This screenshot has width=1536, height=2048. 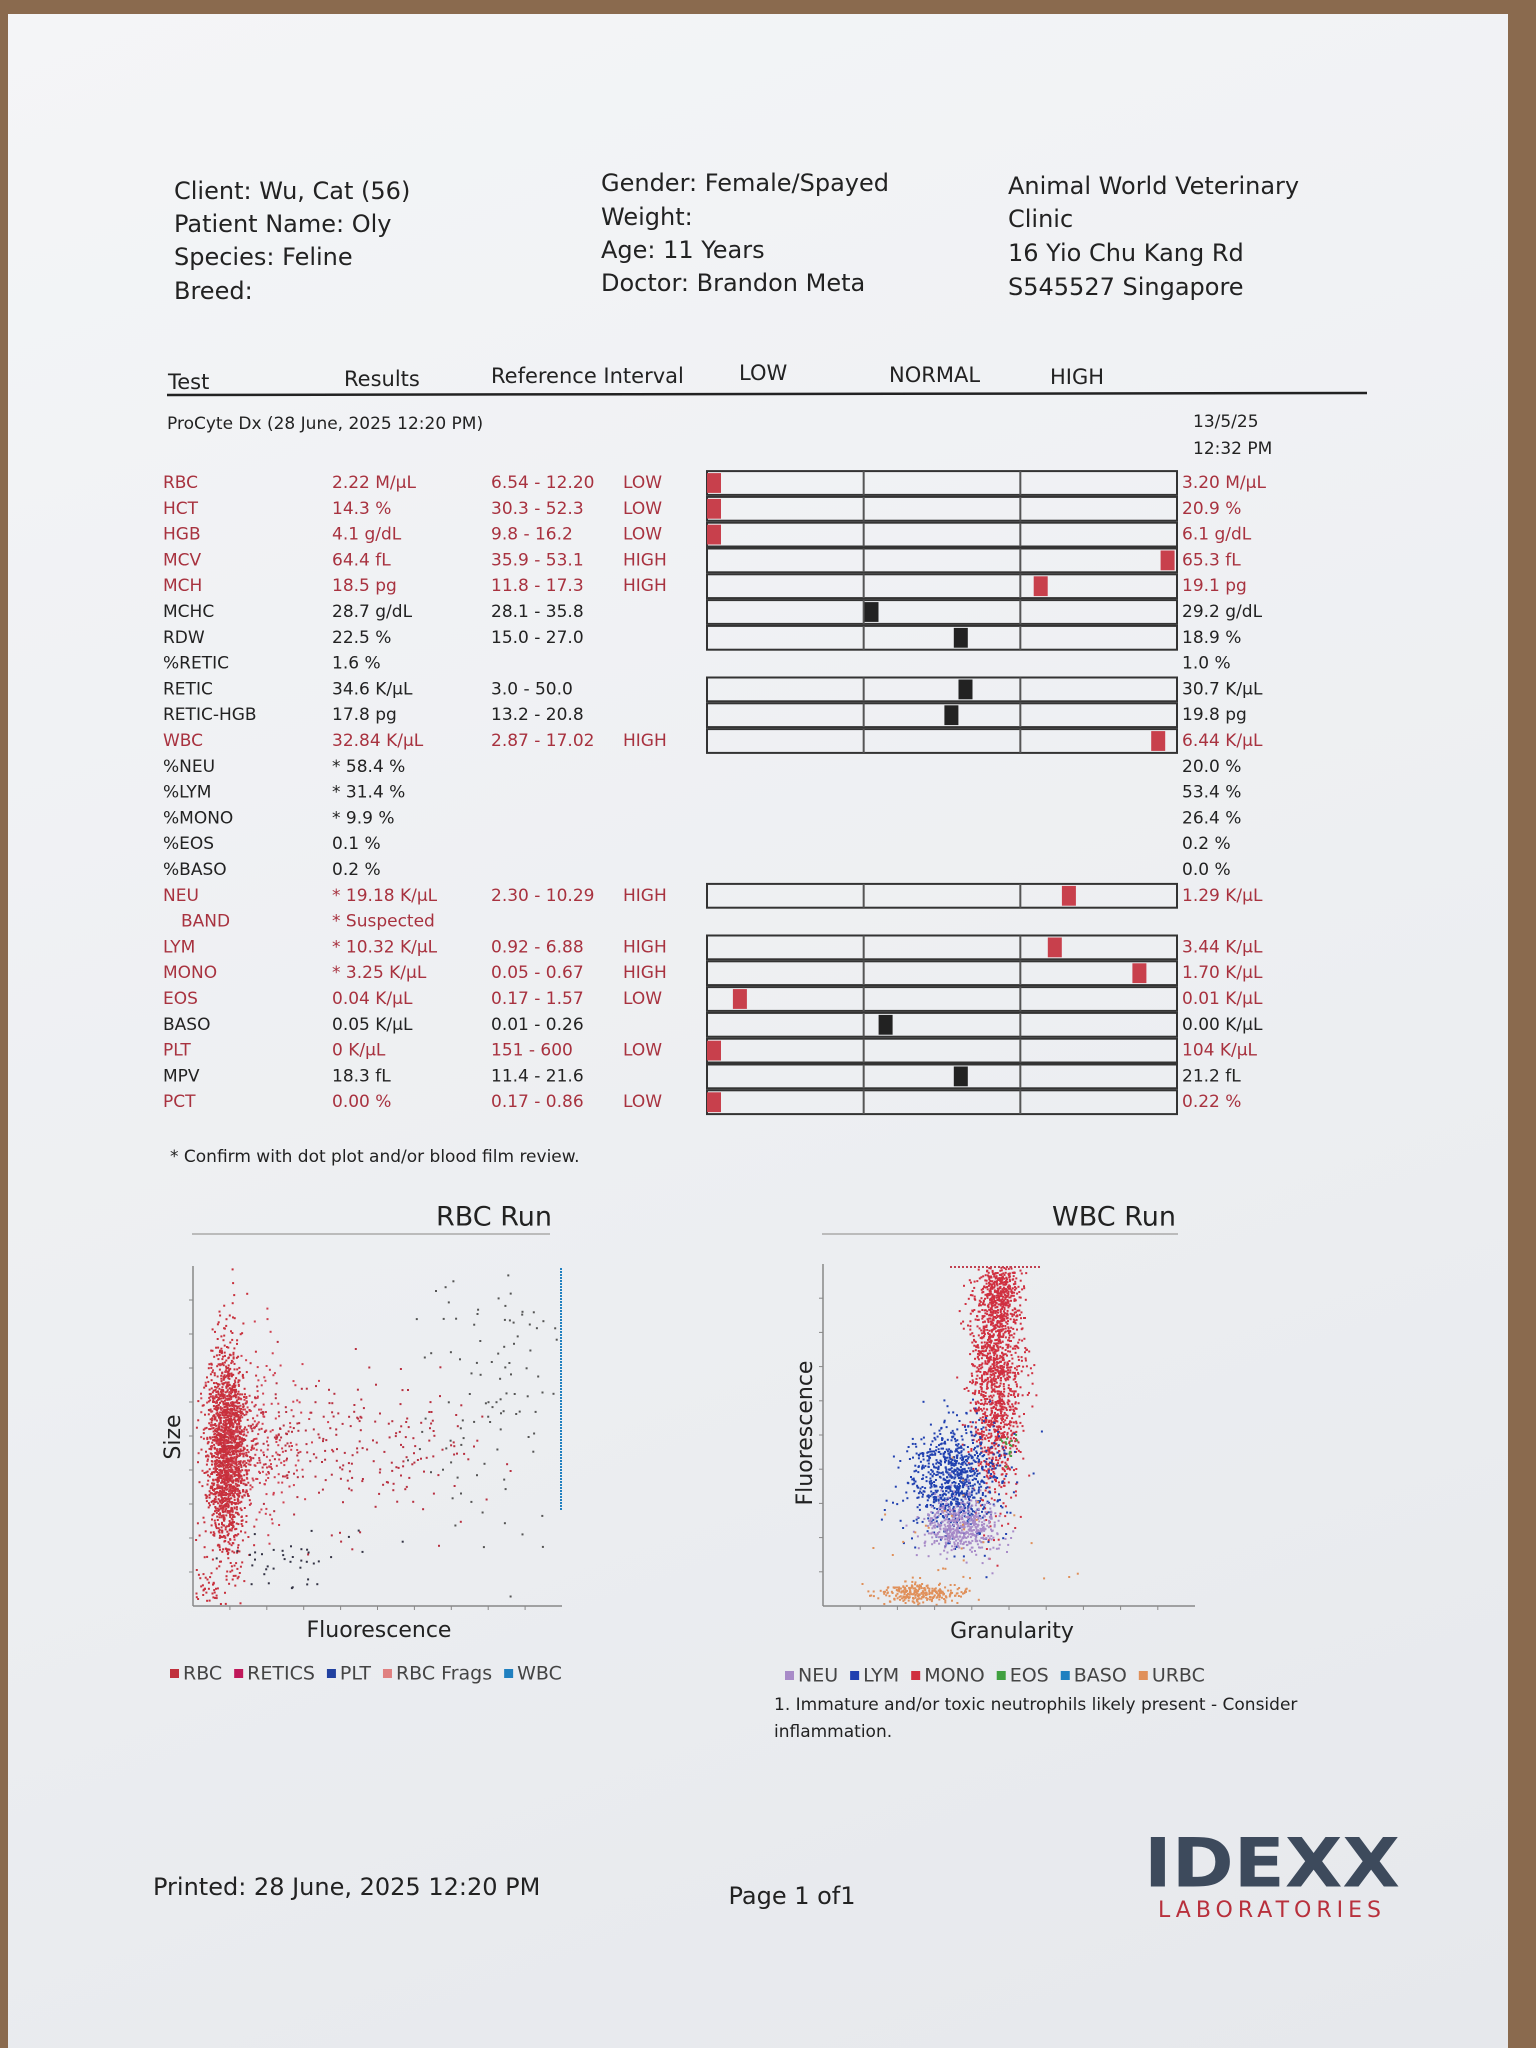 What do you see at coordinates (645, 586) in the screenshot?
I see `flag: HIGH` at bounding box center [645, 586].